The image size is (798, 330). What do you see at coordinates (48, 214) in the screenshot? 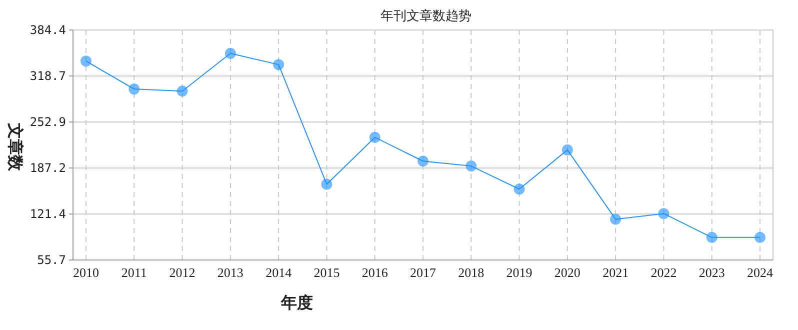
I see `y-tick-label: 121.4` at bounding box center [48, 214].